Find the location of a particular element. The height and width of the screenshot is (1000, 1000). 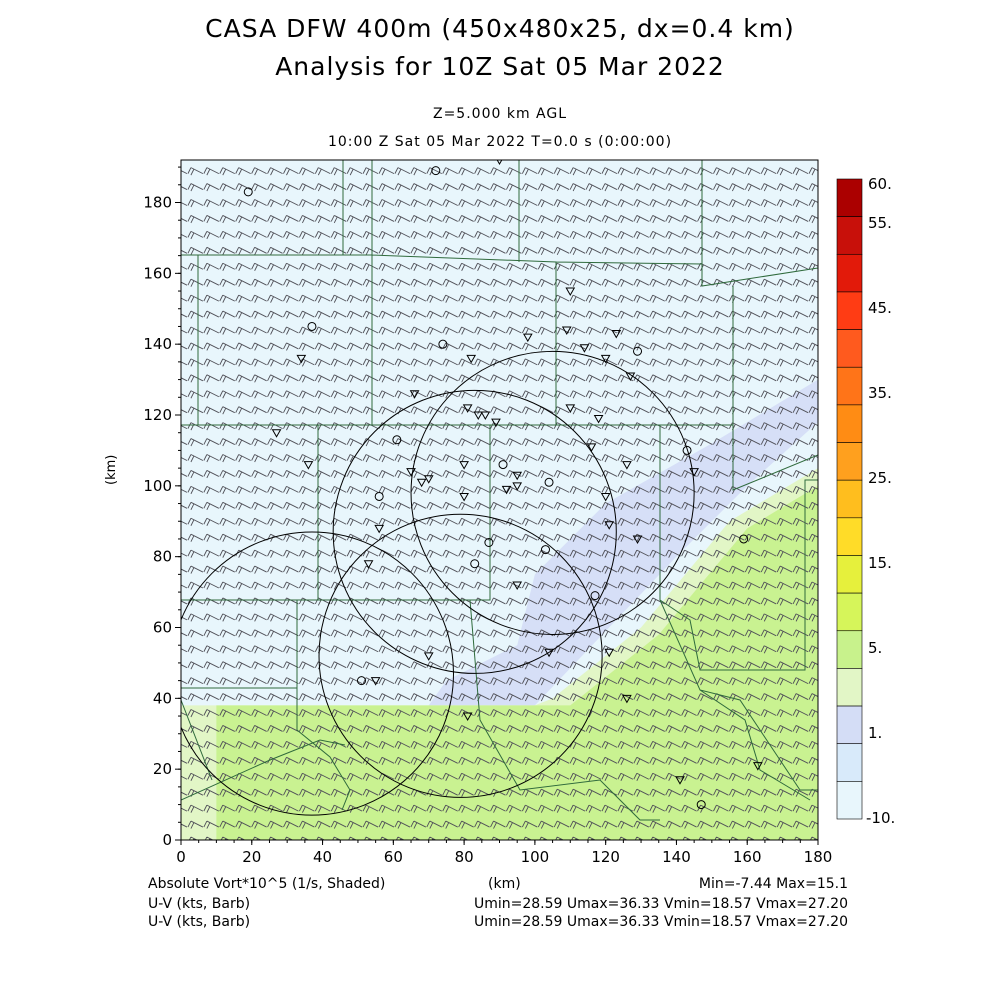

field-label: Absolute Vort*10^5 (1/s, Shaded) is located at coordinates (267, 884).